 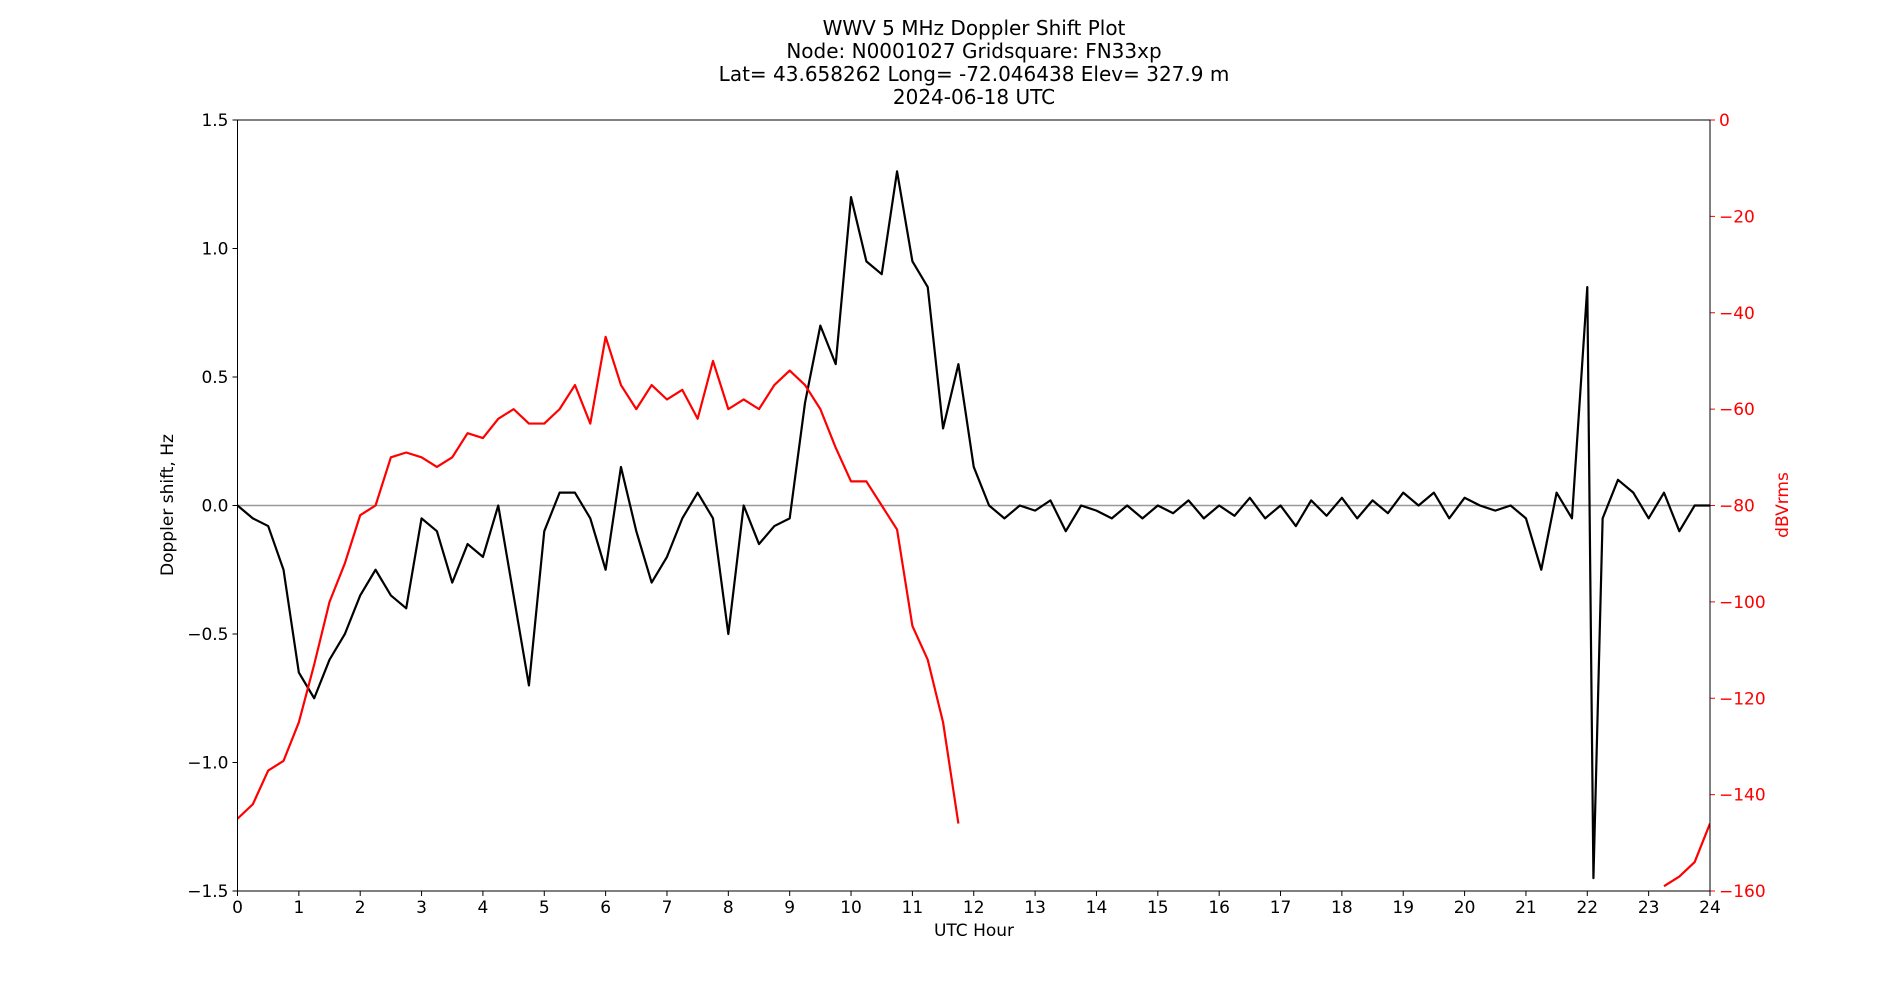 What do you see at coordinates (214, 121) in the screenshot?
I see `y-tick-label: 1.5` at bounding box center [214, 121].